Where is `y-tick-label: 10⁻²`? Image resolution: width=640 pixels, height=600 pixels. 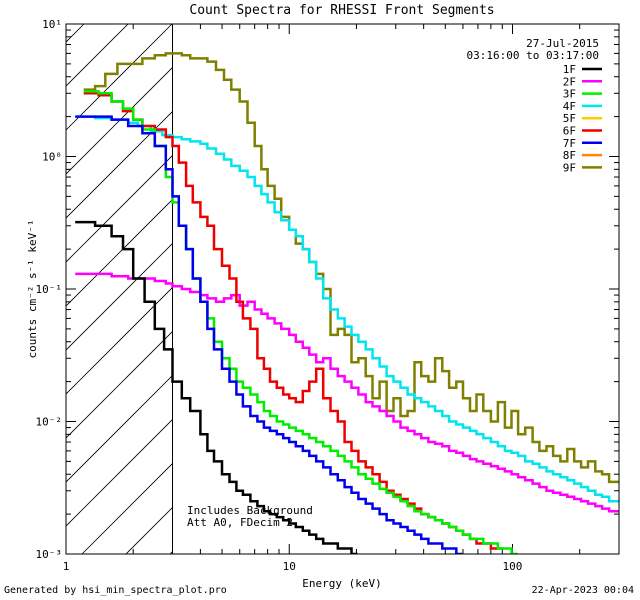 y-tick-label: 10⁻² is located at coordinates (49, 422).